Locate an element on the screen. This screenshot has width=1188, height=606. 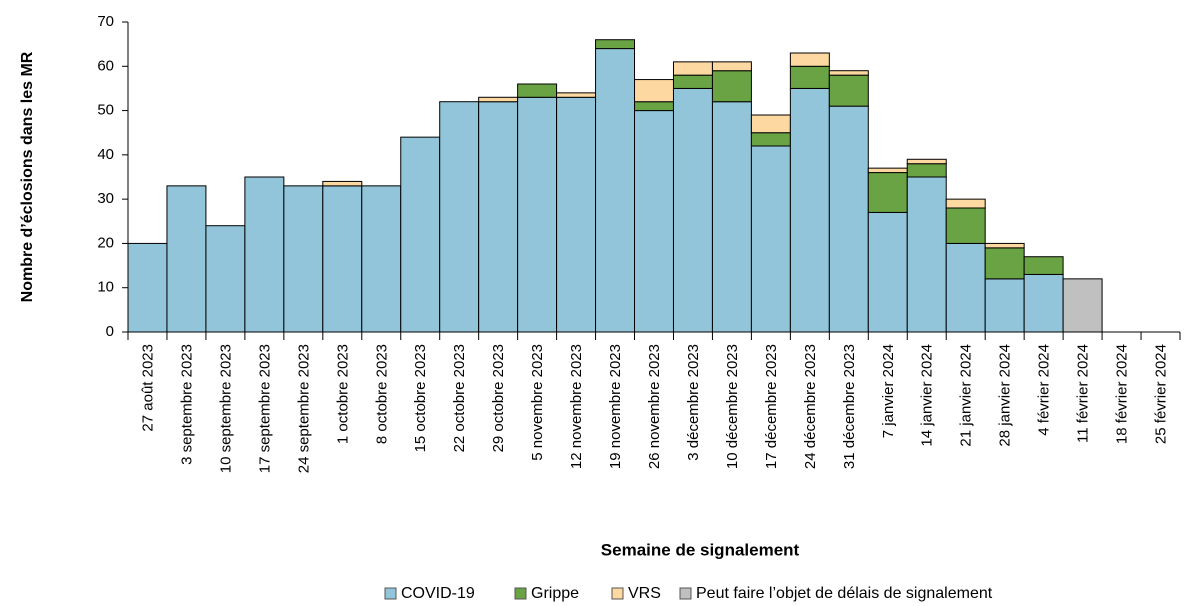
x-tick-label: 5 novembre 2023 is located at coordinates (537, 402).